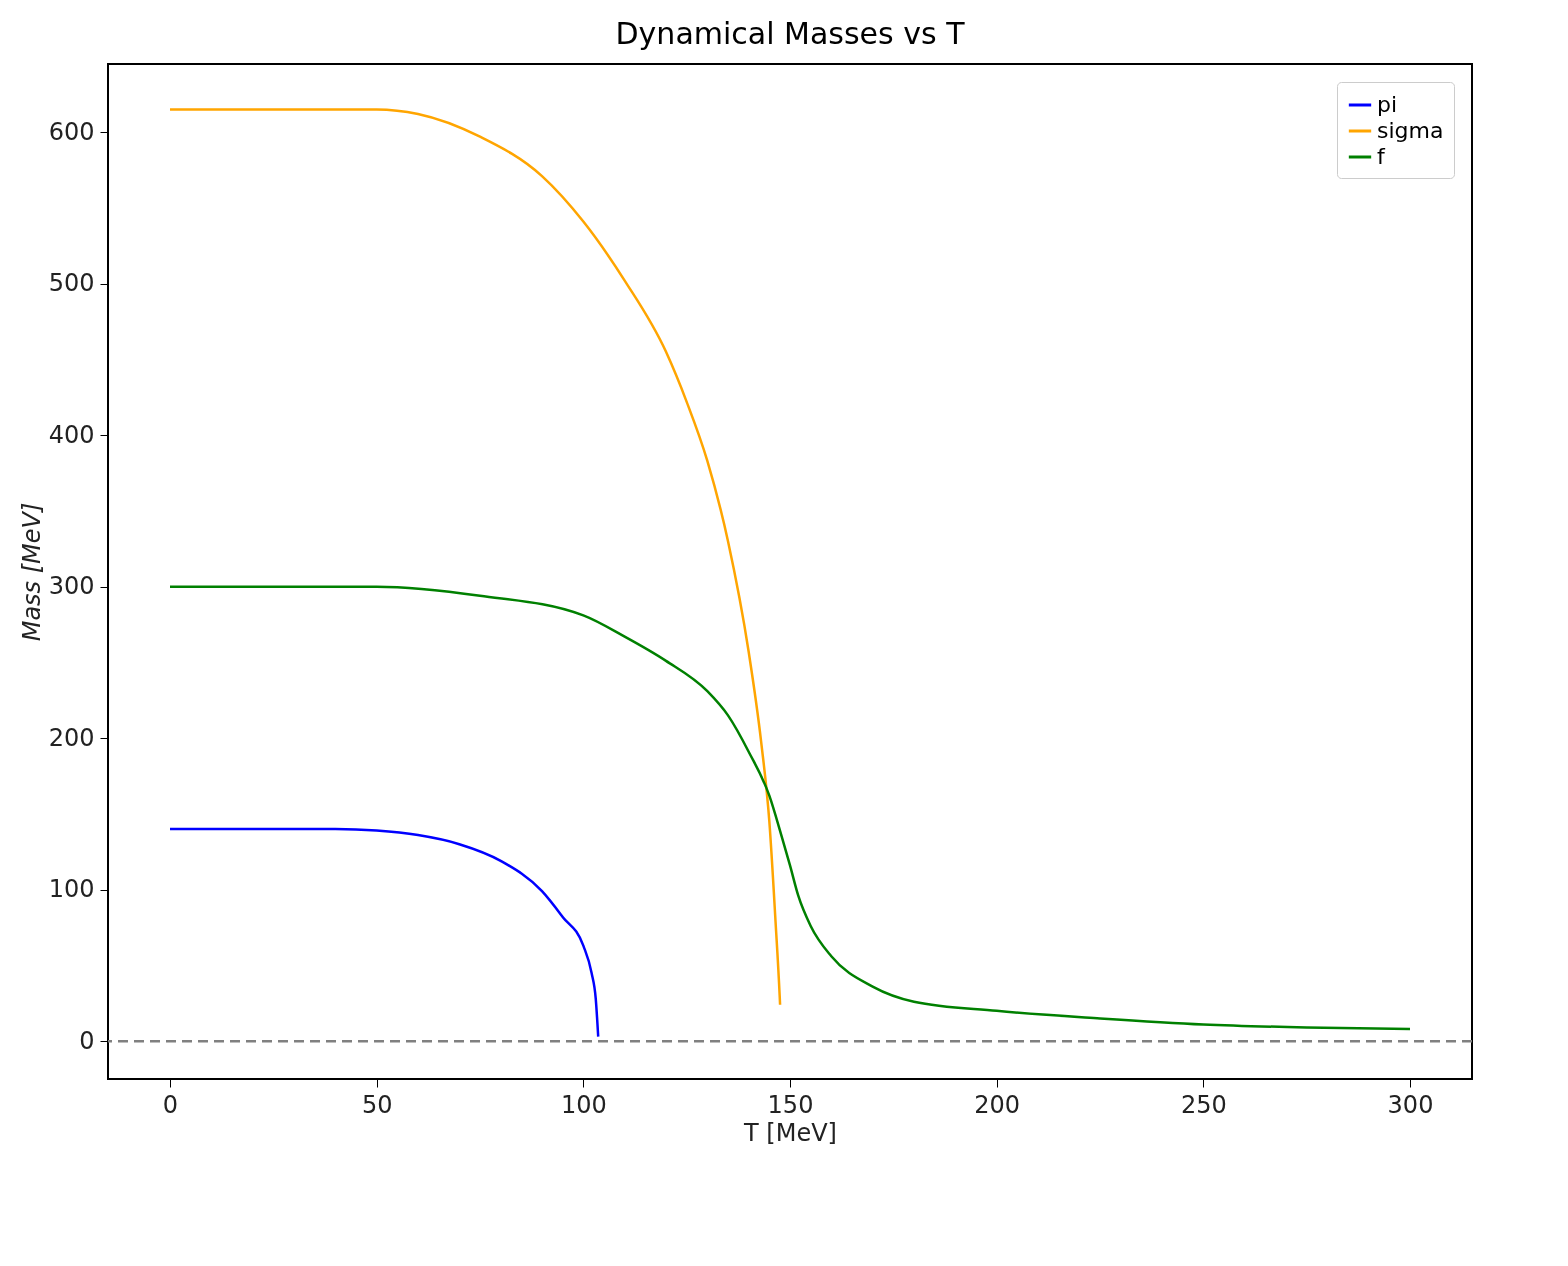  What do you see at coordinates (1203, 1104) in the screenshot?
I see `x-tick-label: 250` at bounding box center [1203, 1104].